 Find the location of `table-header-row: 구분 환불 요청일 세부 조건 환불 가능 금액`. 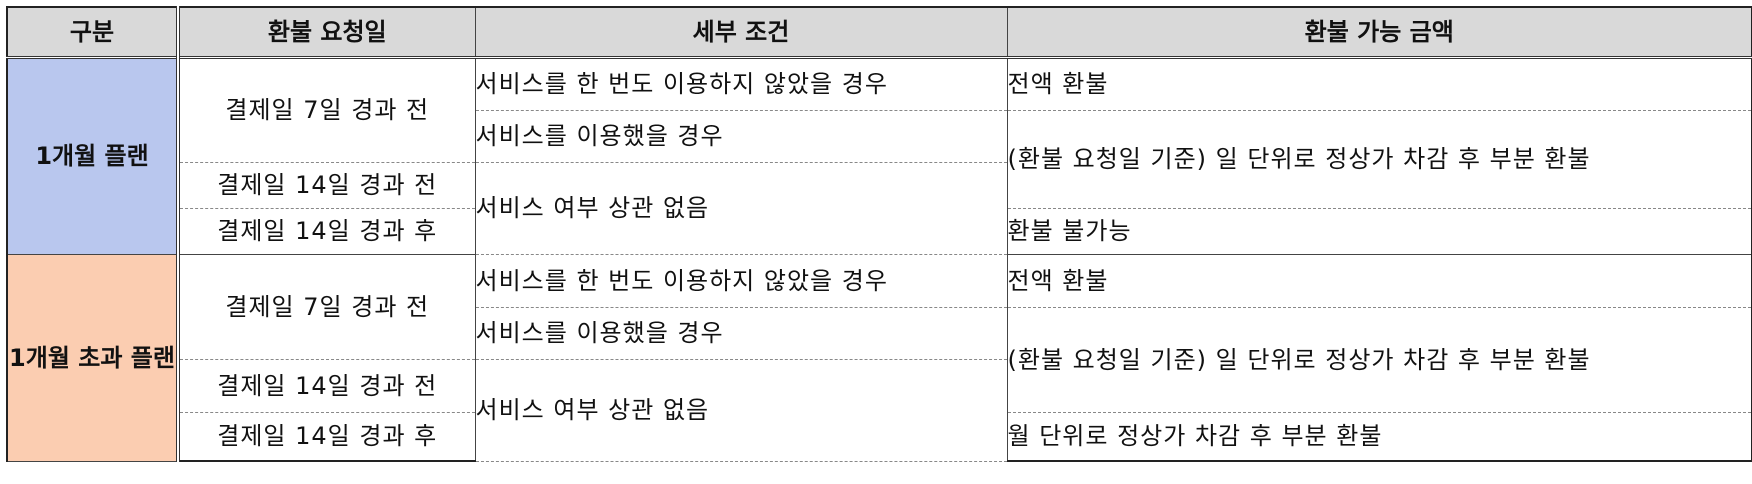

table-header-row: 구분 환불 요청일 세부 조건 환불 가능 금액 is located at coordinates (879, 32).